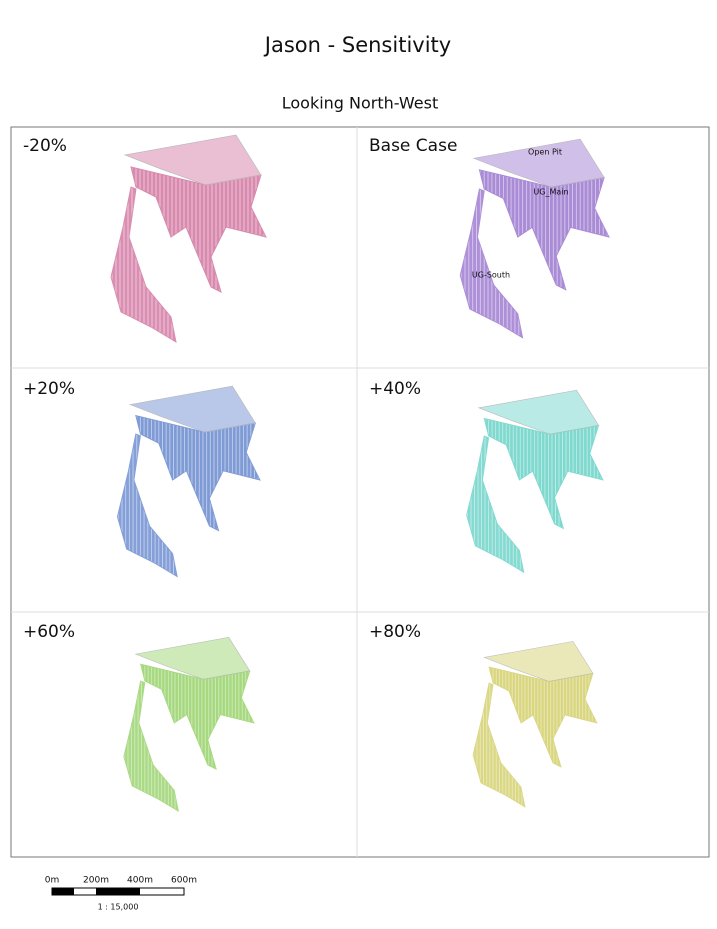 The height and width of the screenshot is (929, 717). What do you see at coordinates (184, 881) in the screenshot?
I see `scale-label: 600m` at bounding box center [184, 881].